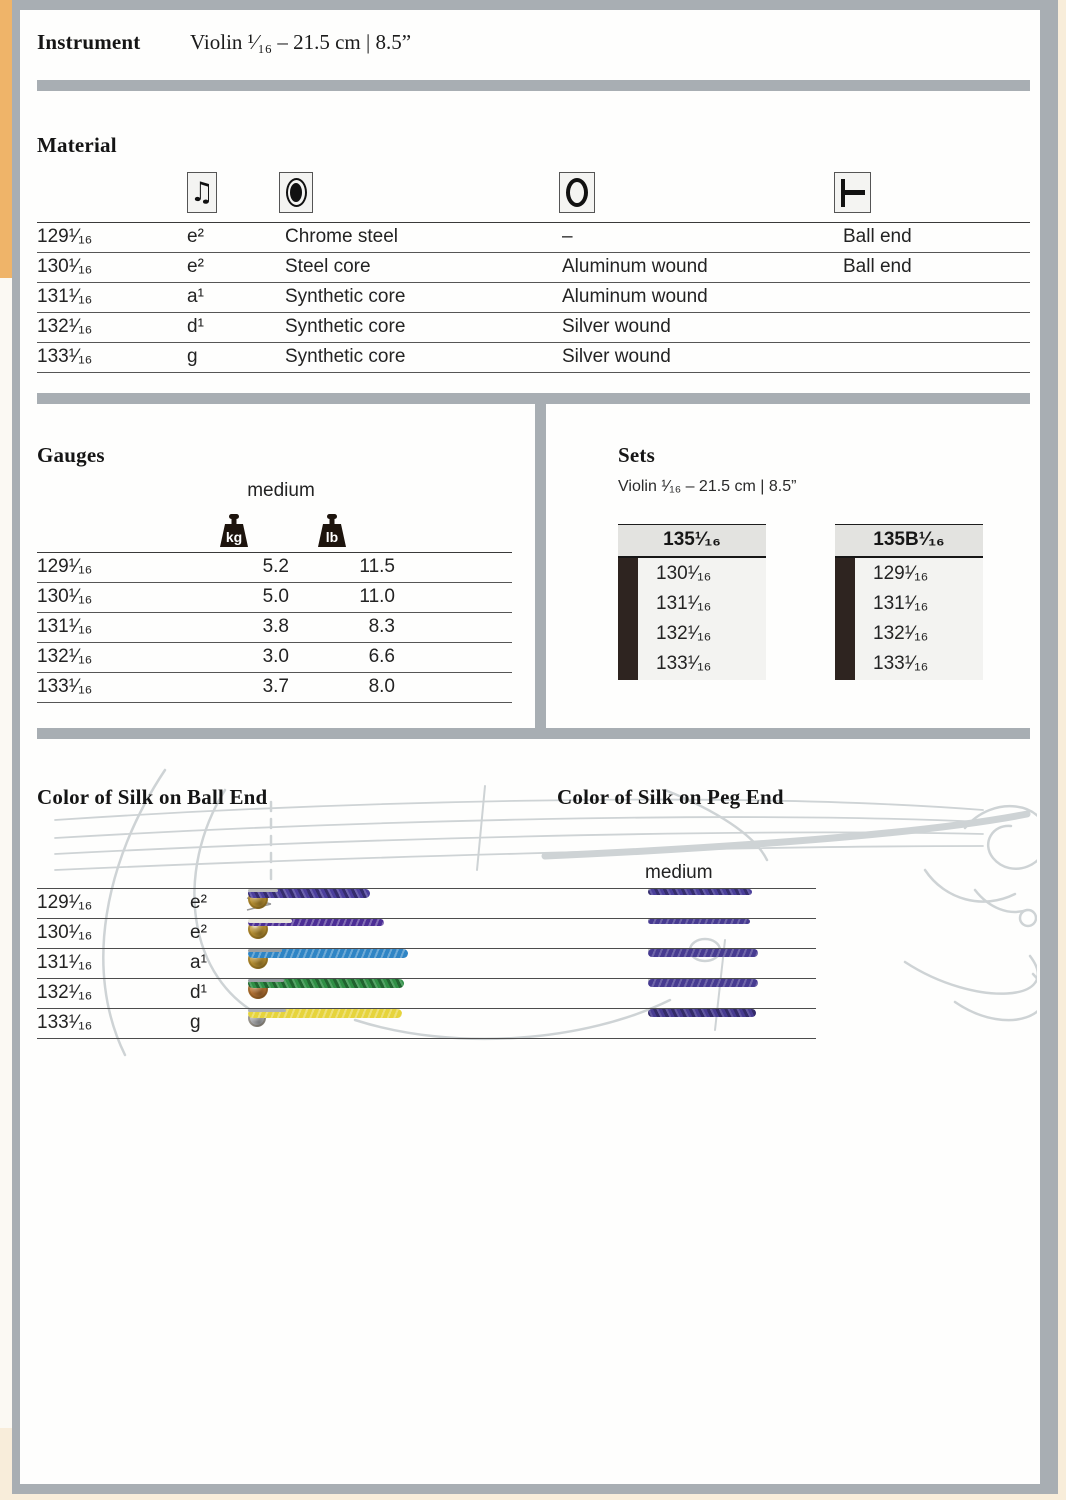 The width and height of the screenshot is (1066, 1500). I want to click on core-icon, so click(296, 192).